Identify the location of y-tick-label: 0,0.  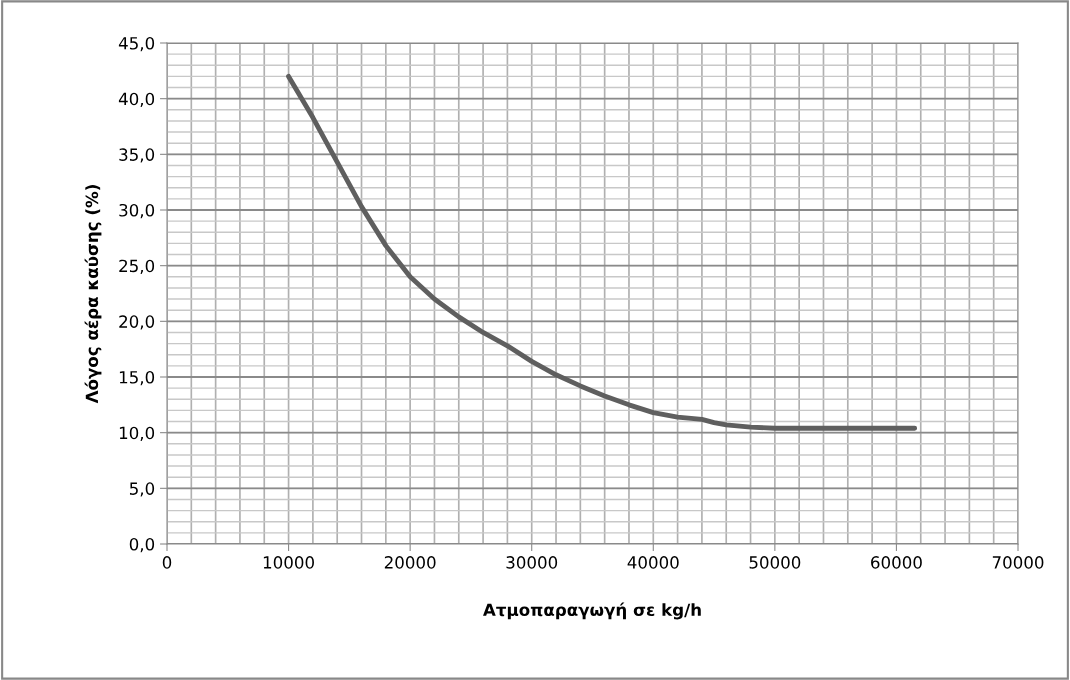
(142, 545).